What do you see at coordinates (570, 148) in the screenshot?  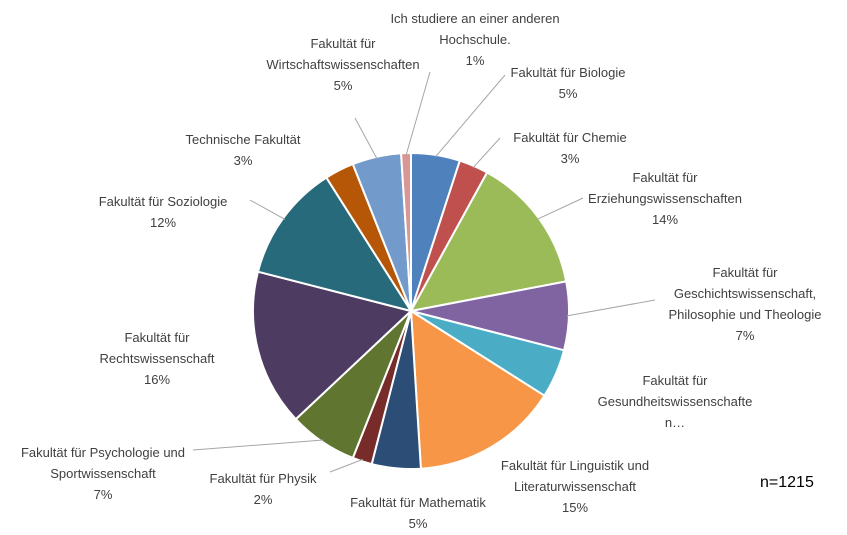 I see `data-label: Fakultät für Chemie 3%` at bounding box center [570, 148].